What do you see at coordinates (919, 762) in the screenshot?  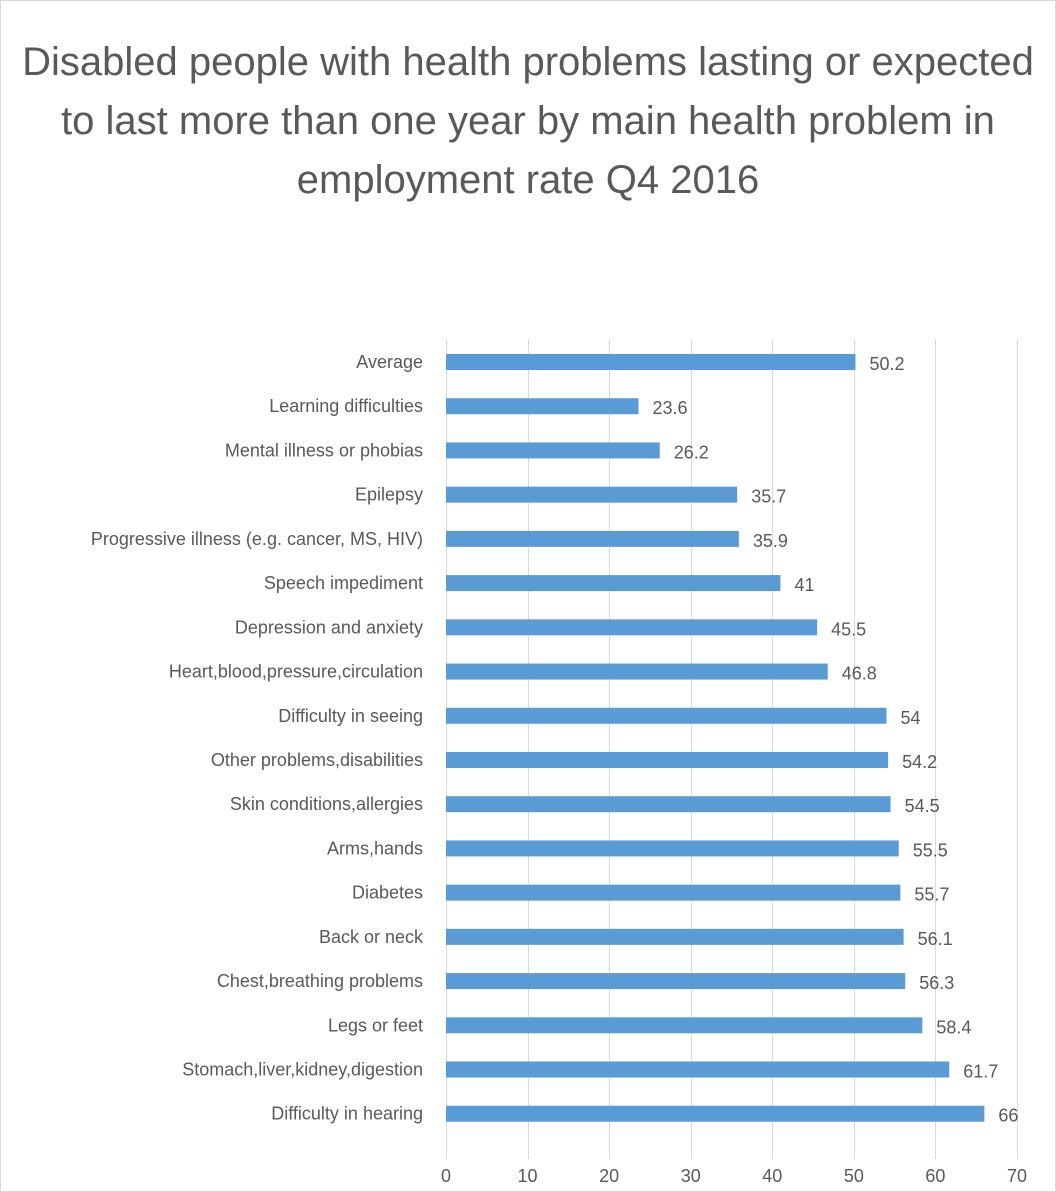 I see `data-label: 54.2` at bounding box center [919, 762].